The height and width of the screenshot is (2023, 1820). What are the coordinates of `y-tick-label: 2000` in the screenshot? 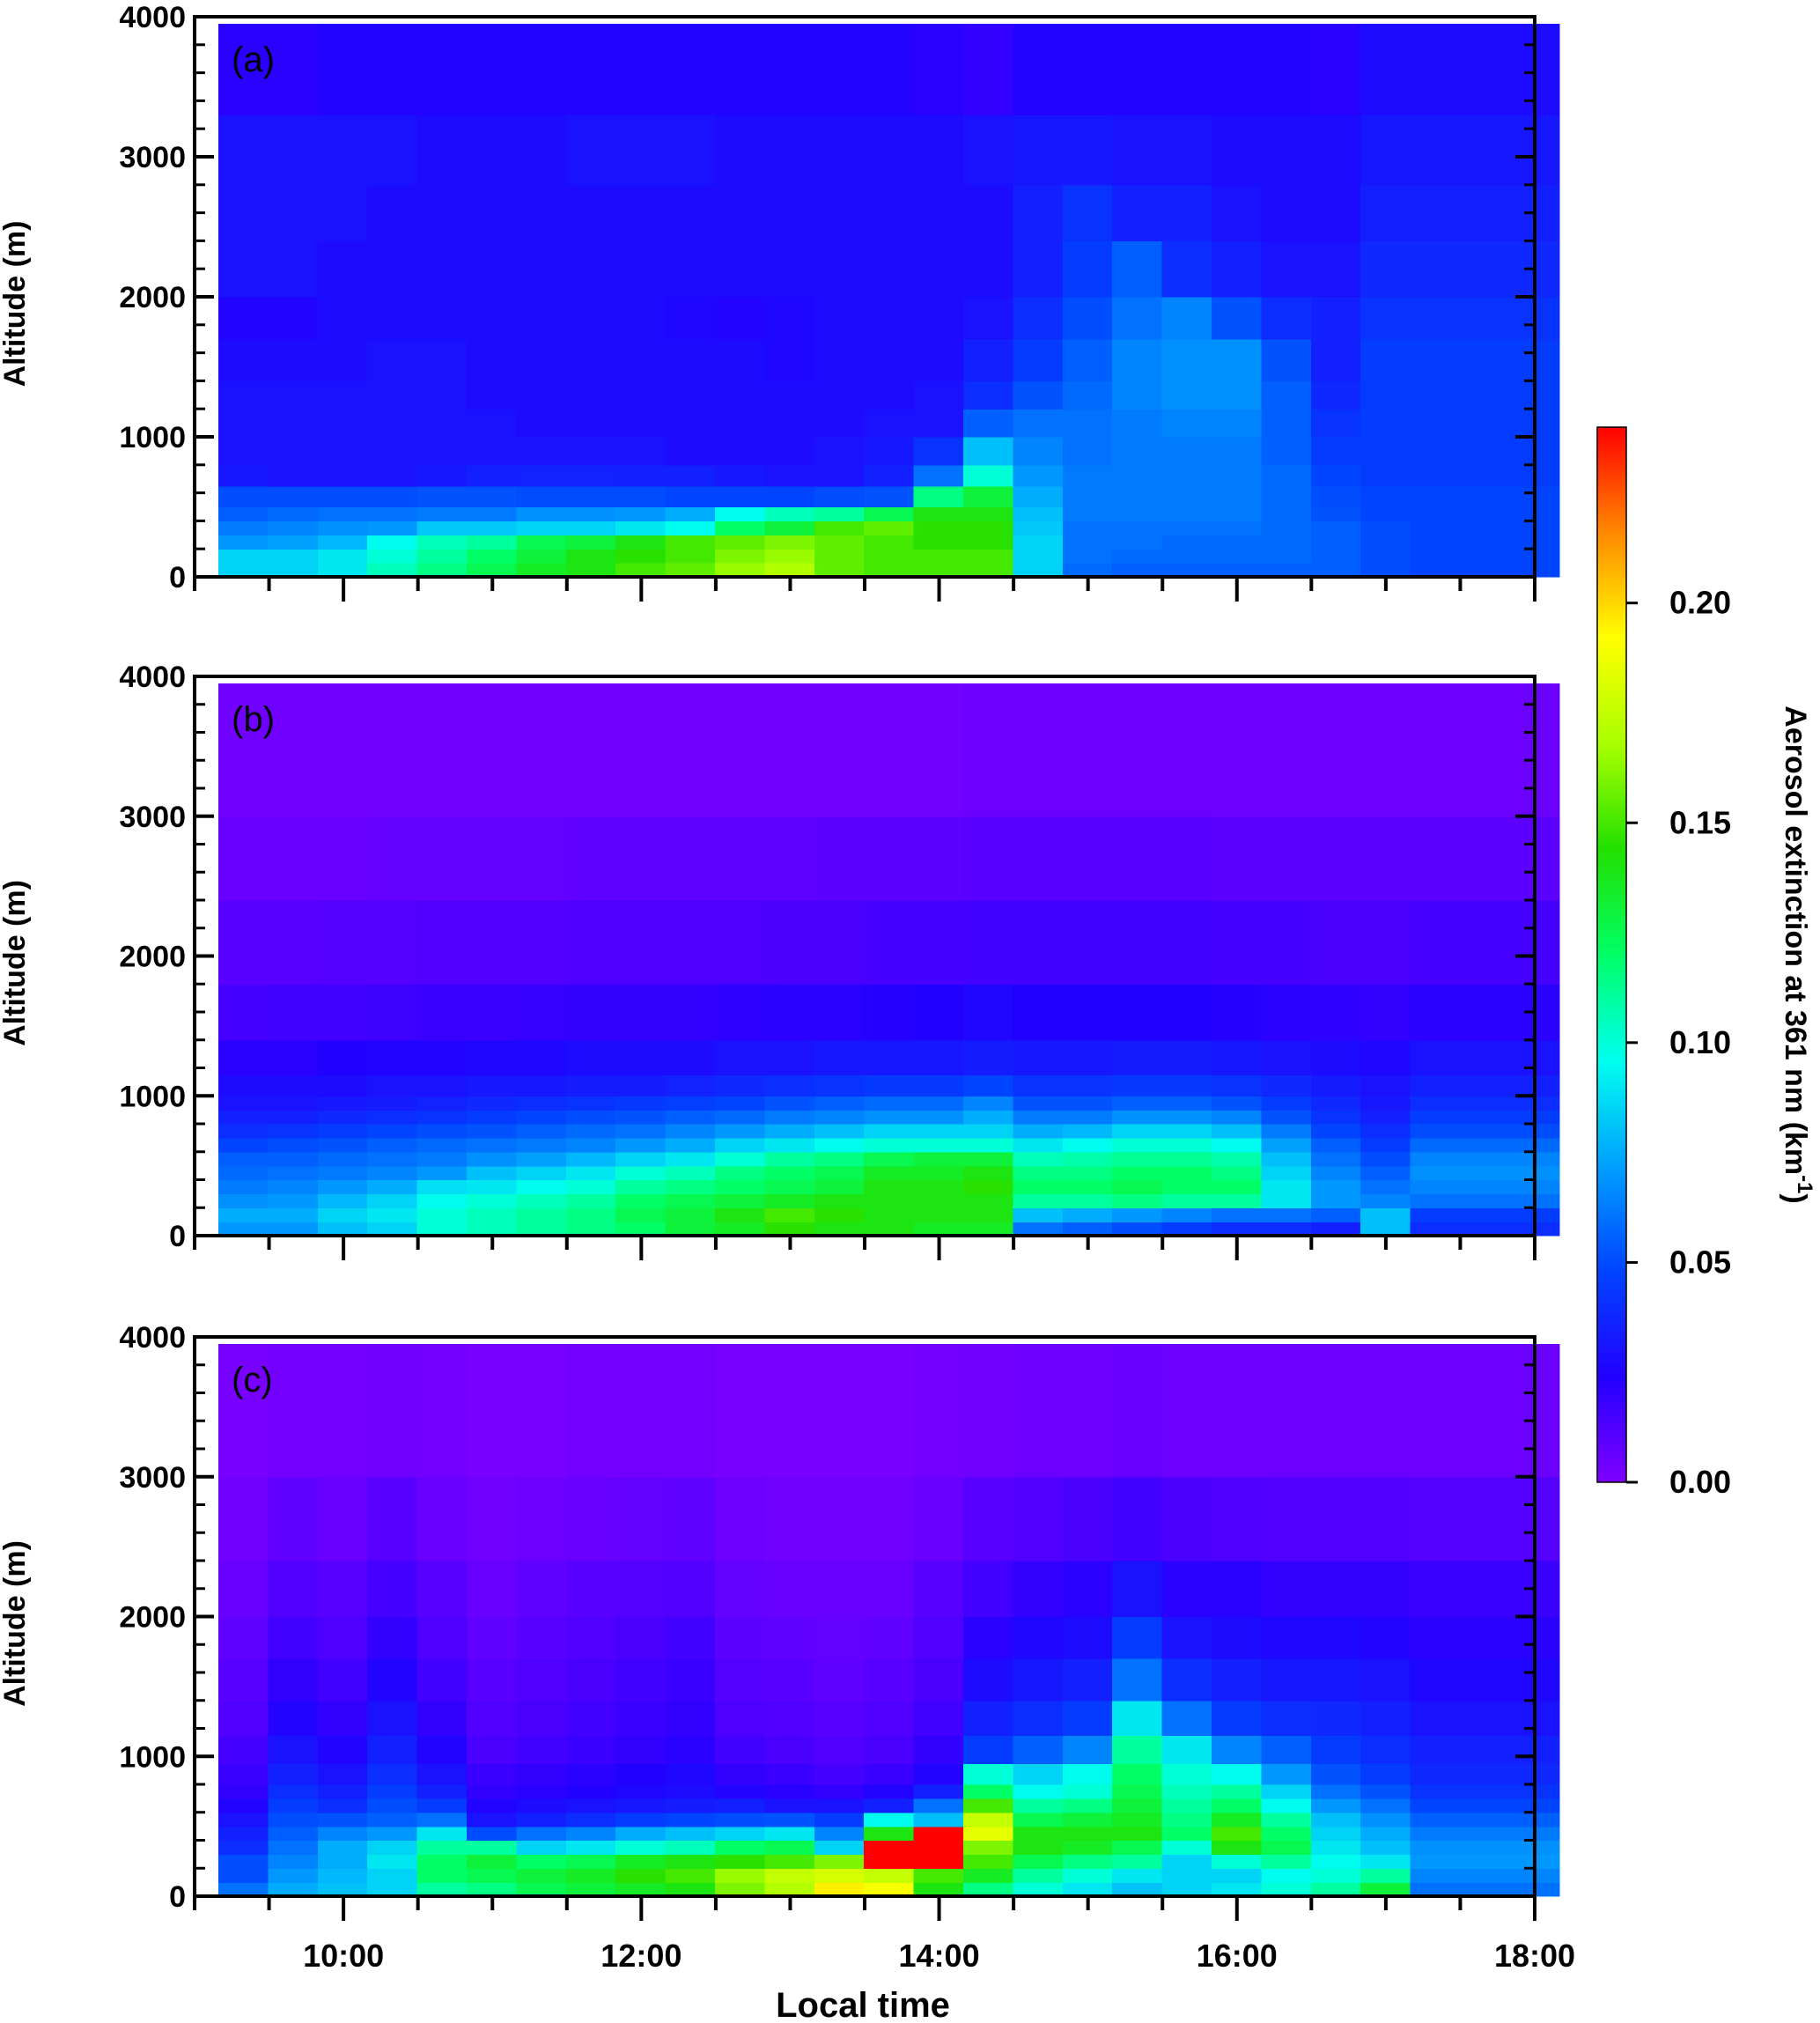 It's located at (152, 297).